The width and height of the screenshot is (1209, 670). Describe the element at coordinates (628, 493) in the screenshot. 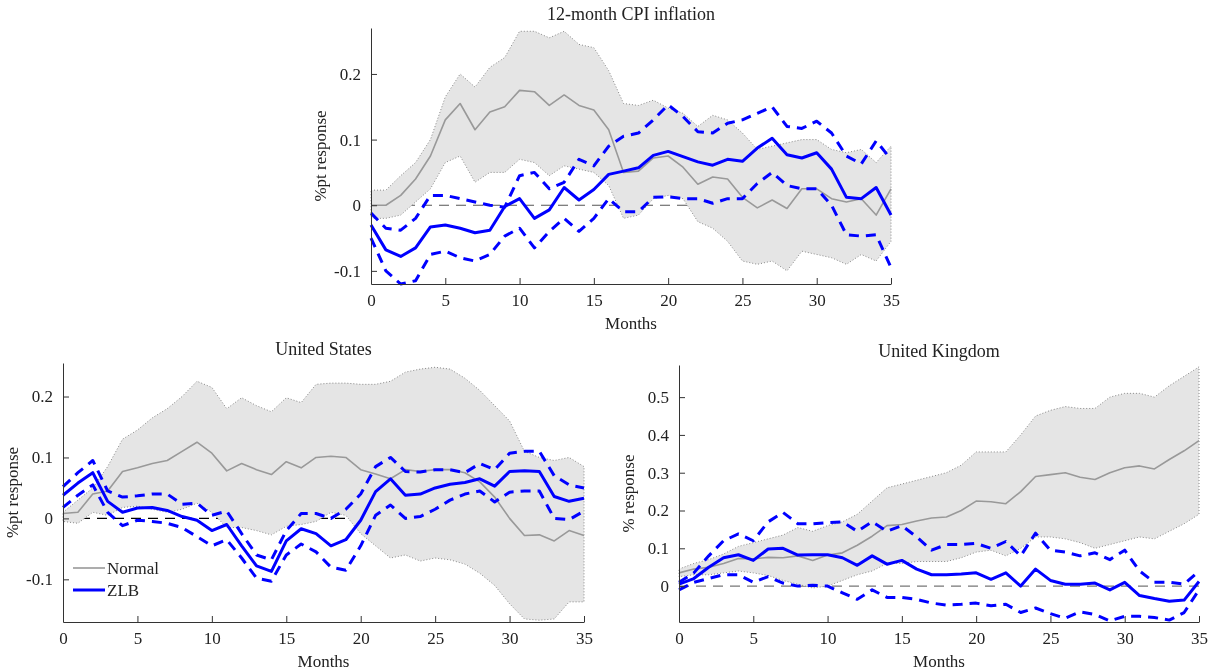

I see `y-axis-title: % response` at that location.